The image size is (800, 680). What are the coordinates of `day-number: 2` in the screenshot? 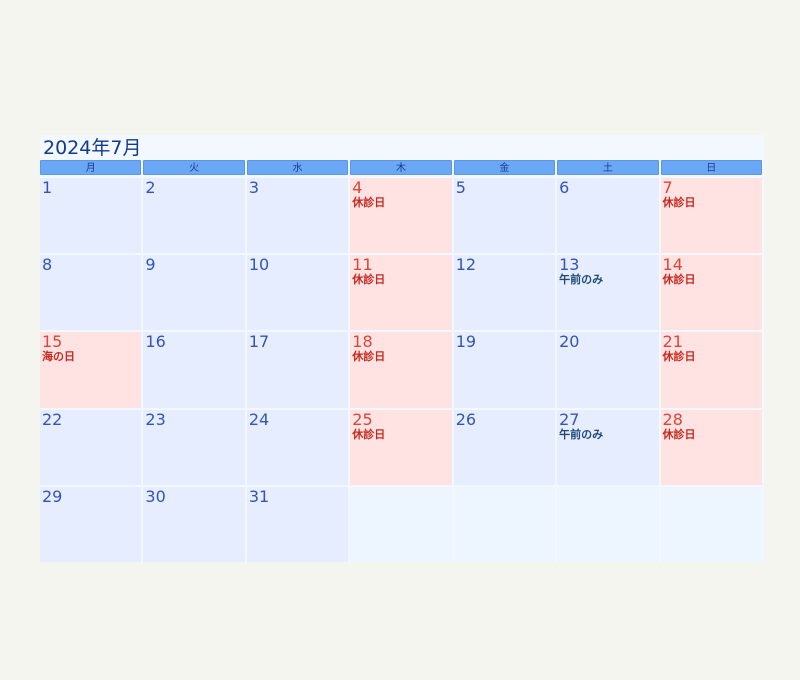 It's located at (150, 187).